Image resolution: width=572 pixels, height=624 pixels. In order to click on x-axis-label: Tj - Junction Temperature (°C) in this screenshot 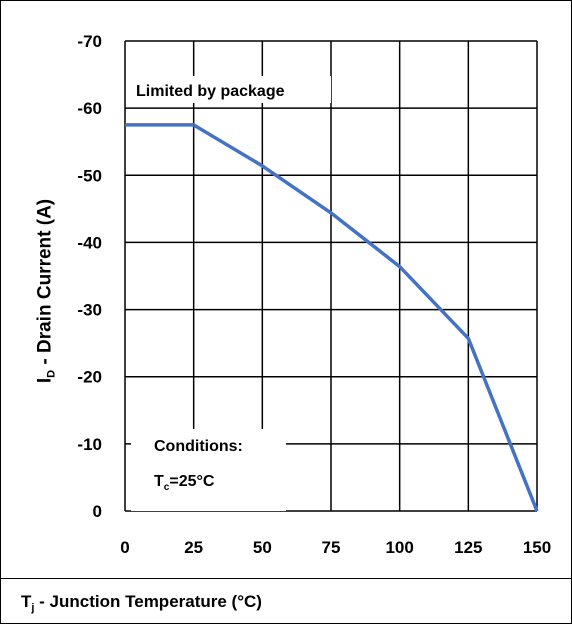, I will do `click(141, 603)`.